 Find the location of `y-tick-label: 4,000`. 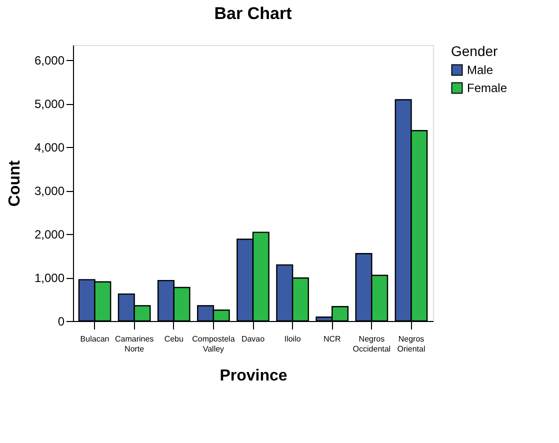

y-tick-label: 4,000 is located at coordinates (49, 147).